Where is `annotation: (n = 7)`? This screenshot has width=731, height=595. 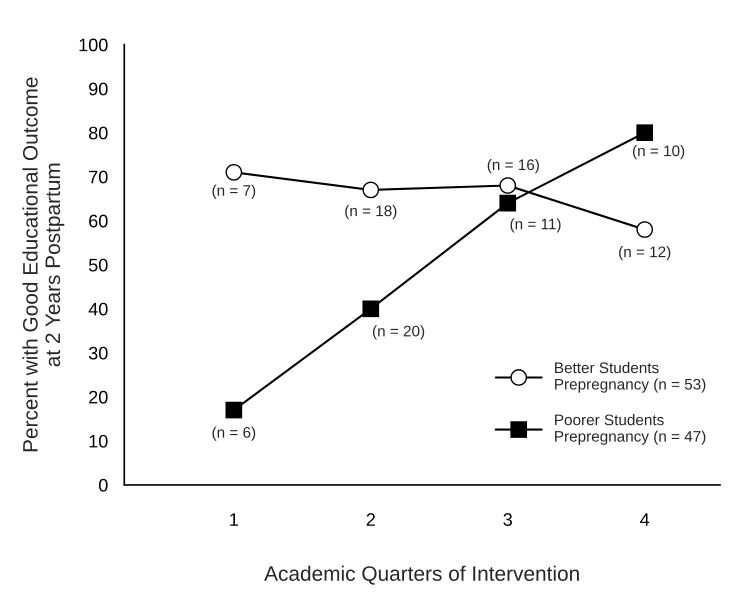
annotation: (n = 7) is located at coordinates (234, 191).